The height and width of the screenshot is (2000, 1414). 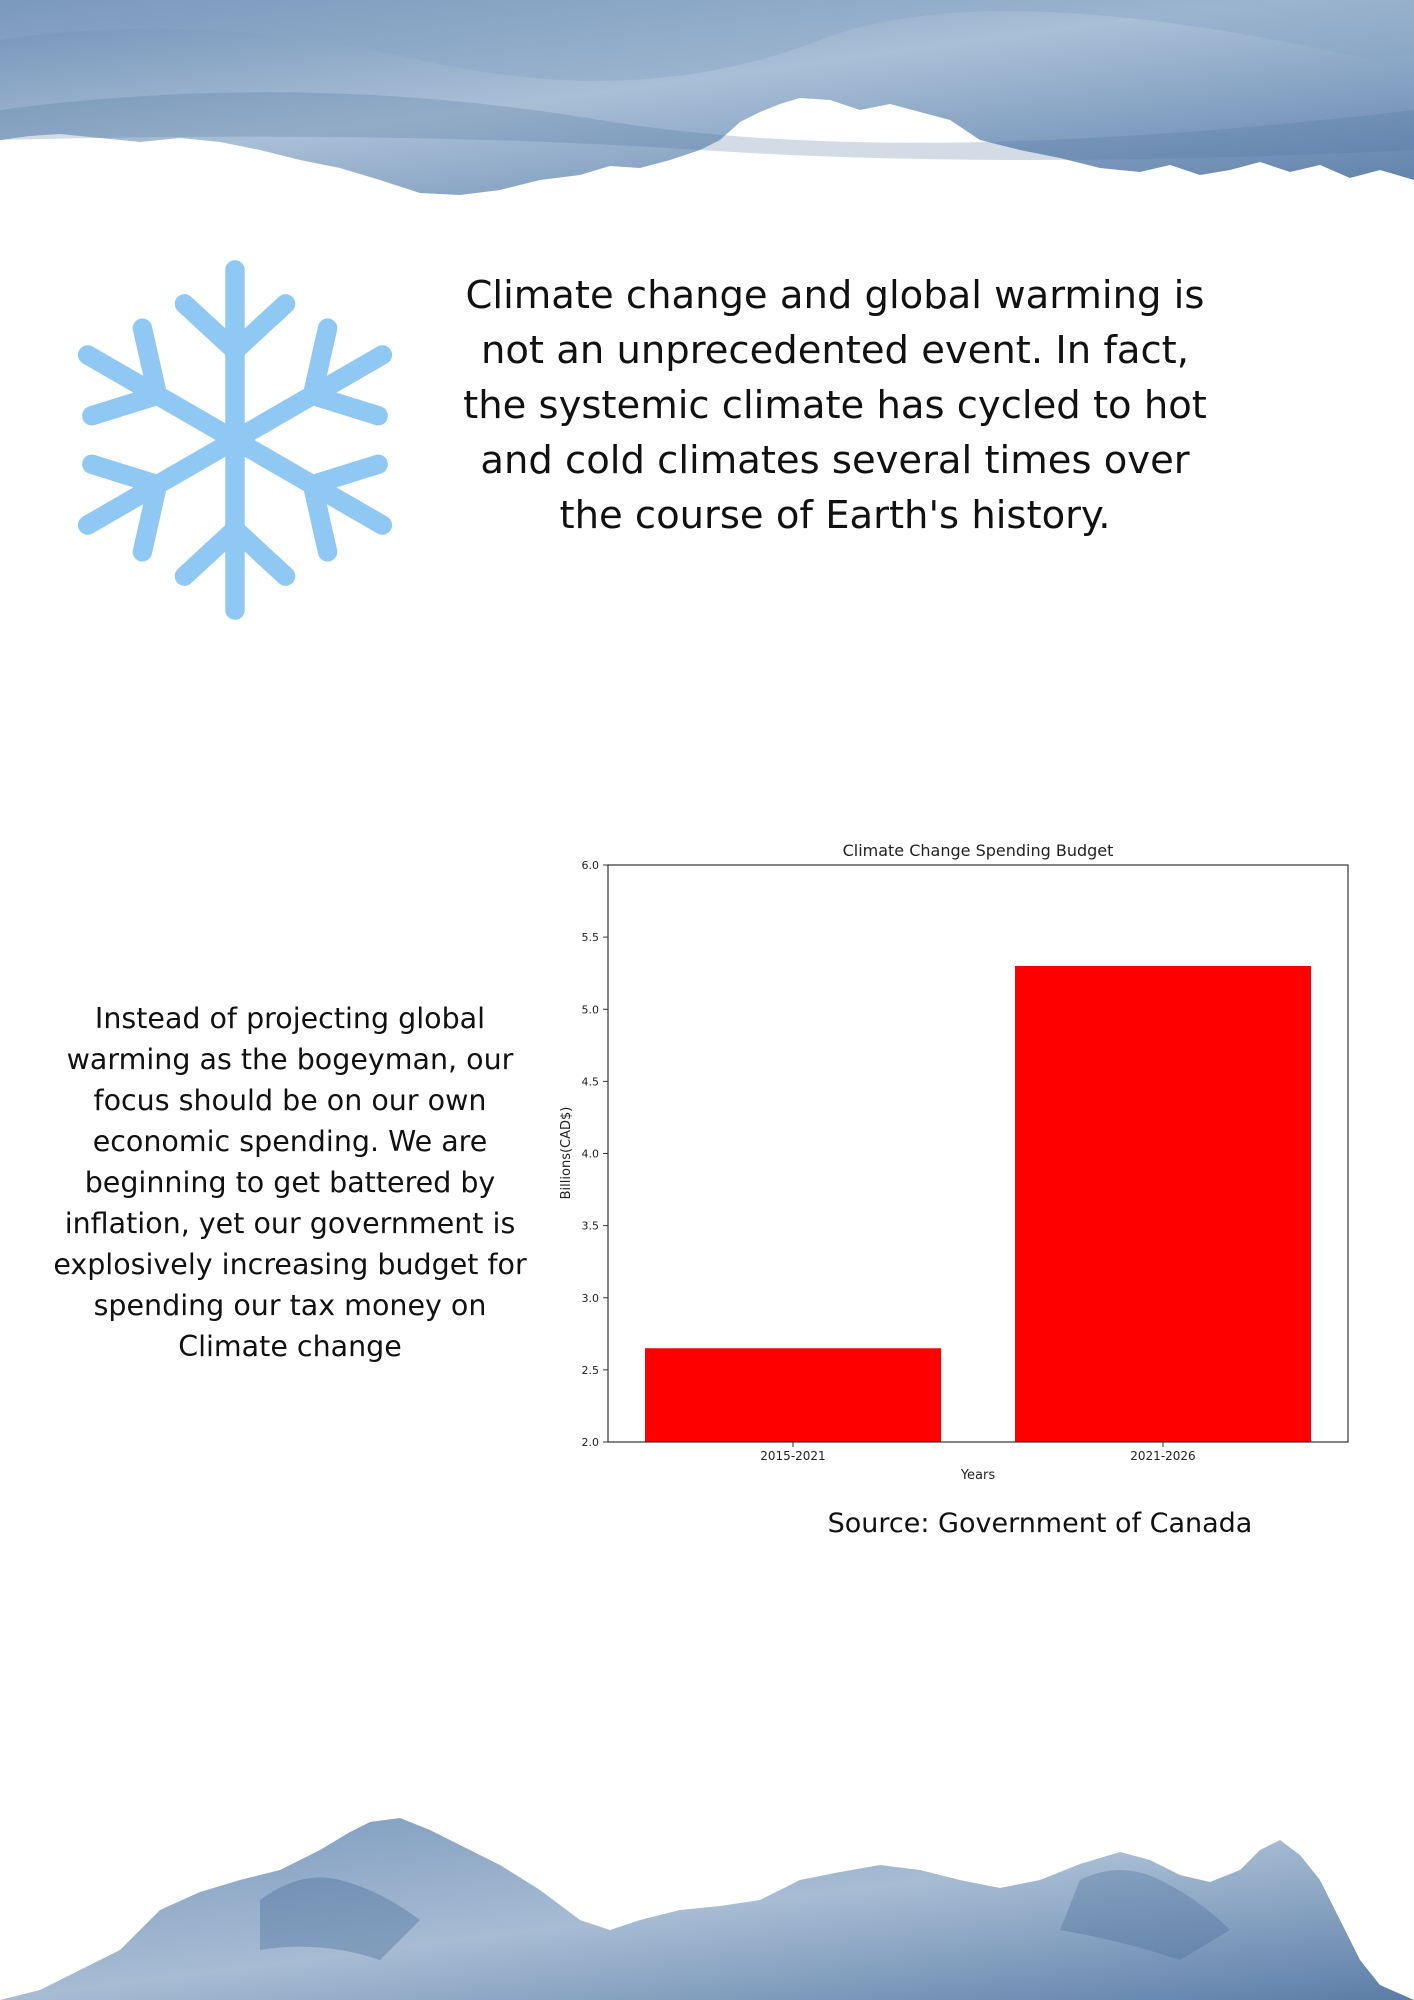 What do you see at coordinates (591, 1226) in the screenshot?
I see `y-tick-label: 3.5` at bounding box center [591, 1226].